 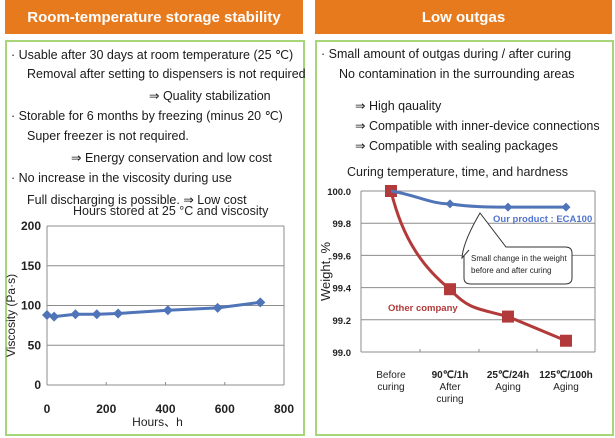 What do you see at coordinates (31, 306) in the screenshot?
I see `y-tick-label: 100` at bounding box center [31, 306].